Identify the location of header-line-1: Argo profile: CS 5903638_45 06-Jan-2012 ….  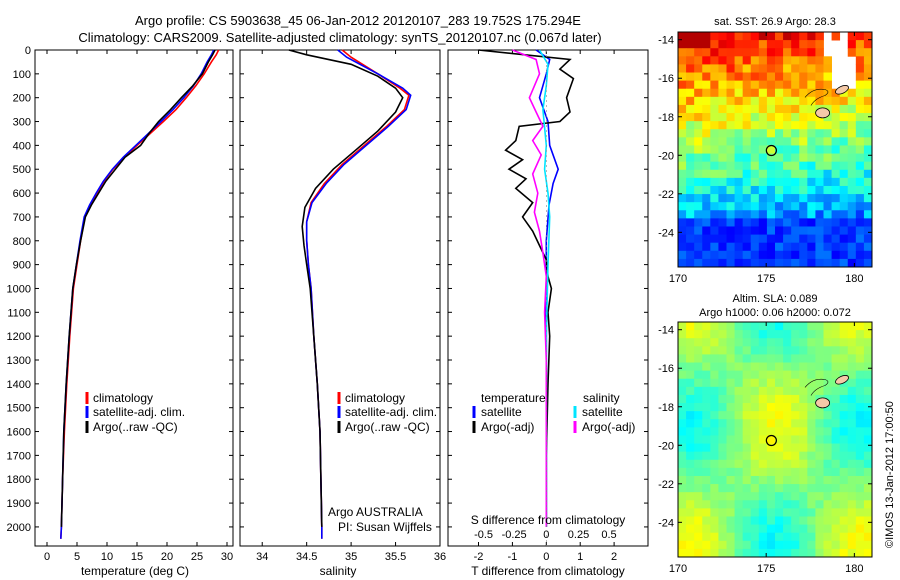
(358, 20).